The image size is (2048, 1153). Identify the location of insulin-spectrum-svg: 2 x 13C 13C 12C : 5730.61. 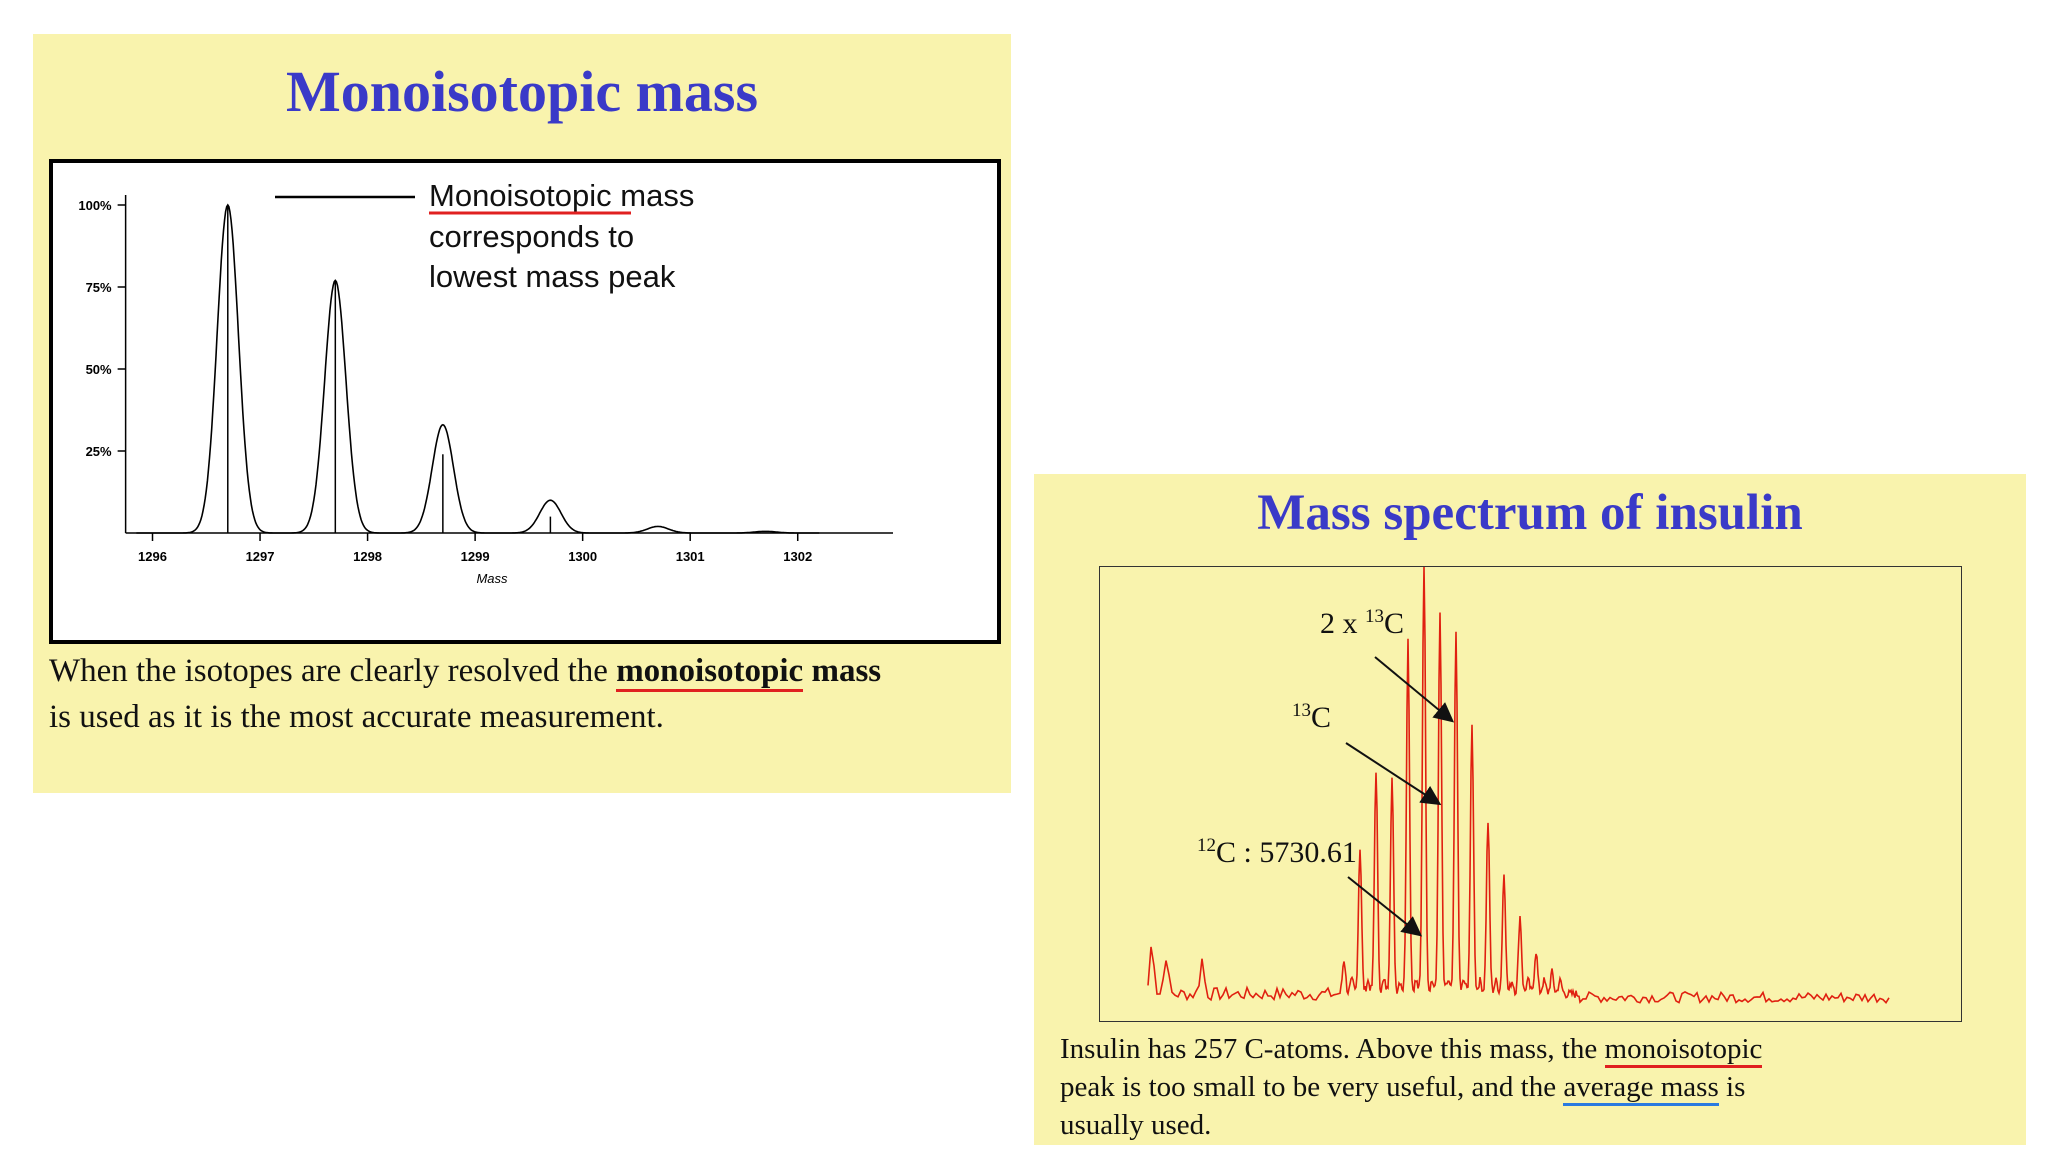
(1518, 785).